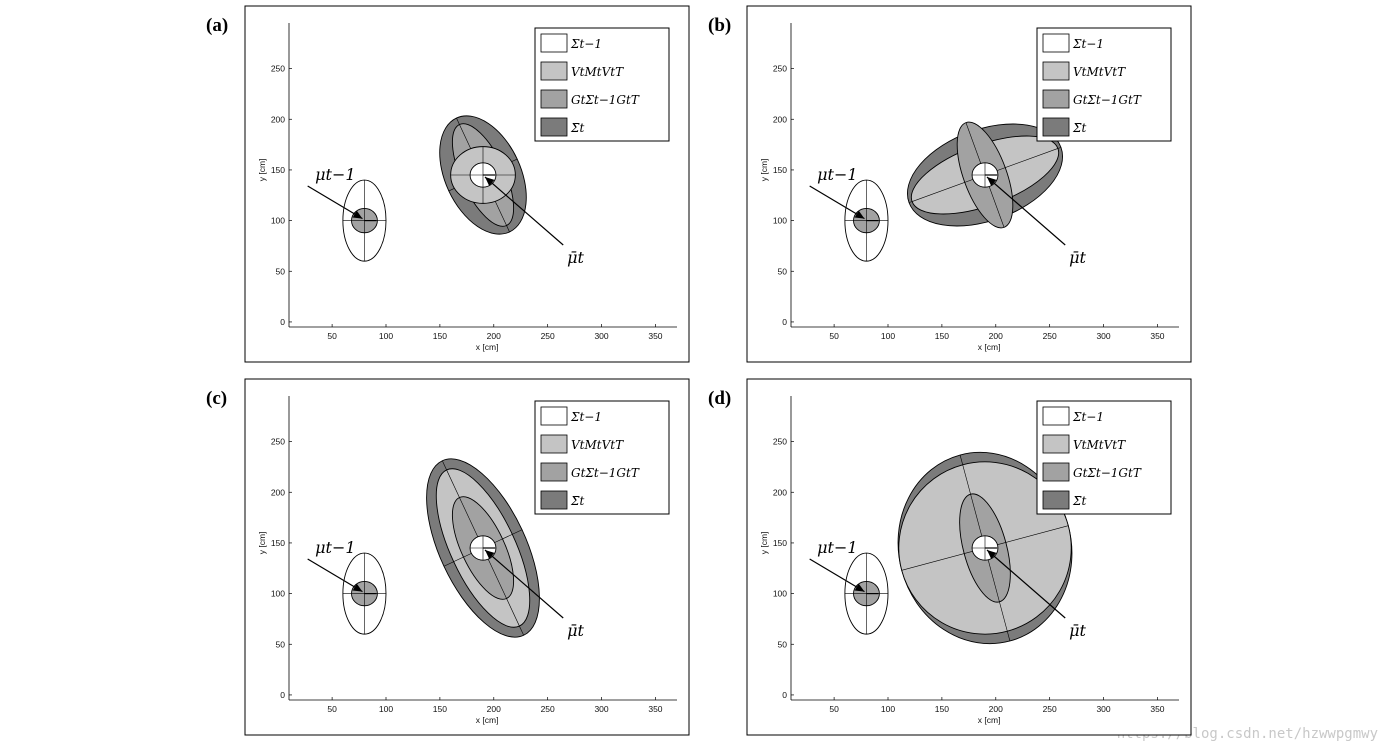 The height and width of the screenshot is (752, 1392). What do you see at coordinates (217, 25) in the screenshot?
I see `panel-letter: (a)` at bounding box center [217, 25].